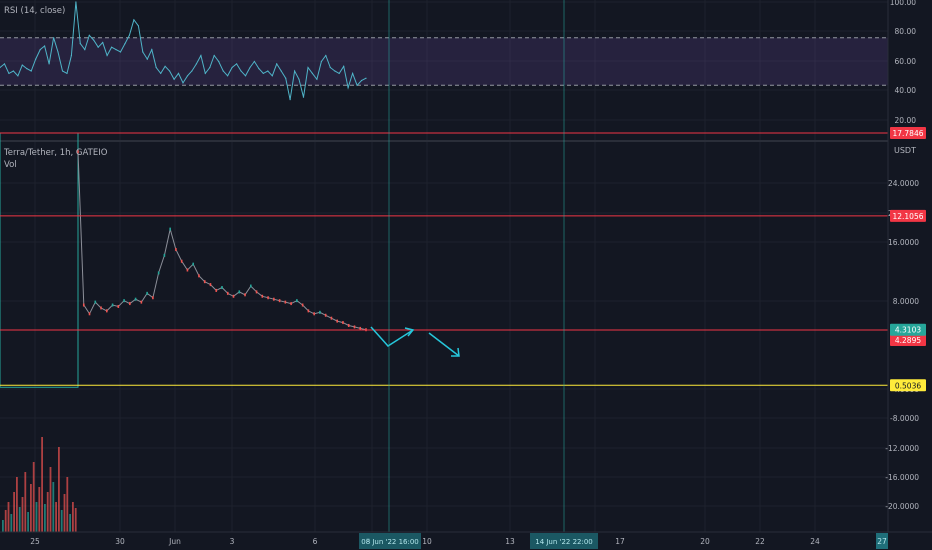 Image resolution: width=932 pixels, height=550 pixels. I want to click on rsi-title: RSI (14, close), so click(35, 11).